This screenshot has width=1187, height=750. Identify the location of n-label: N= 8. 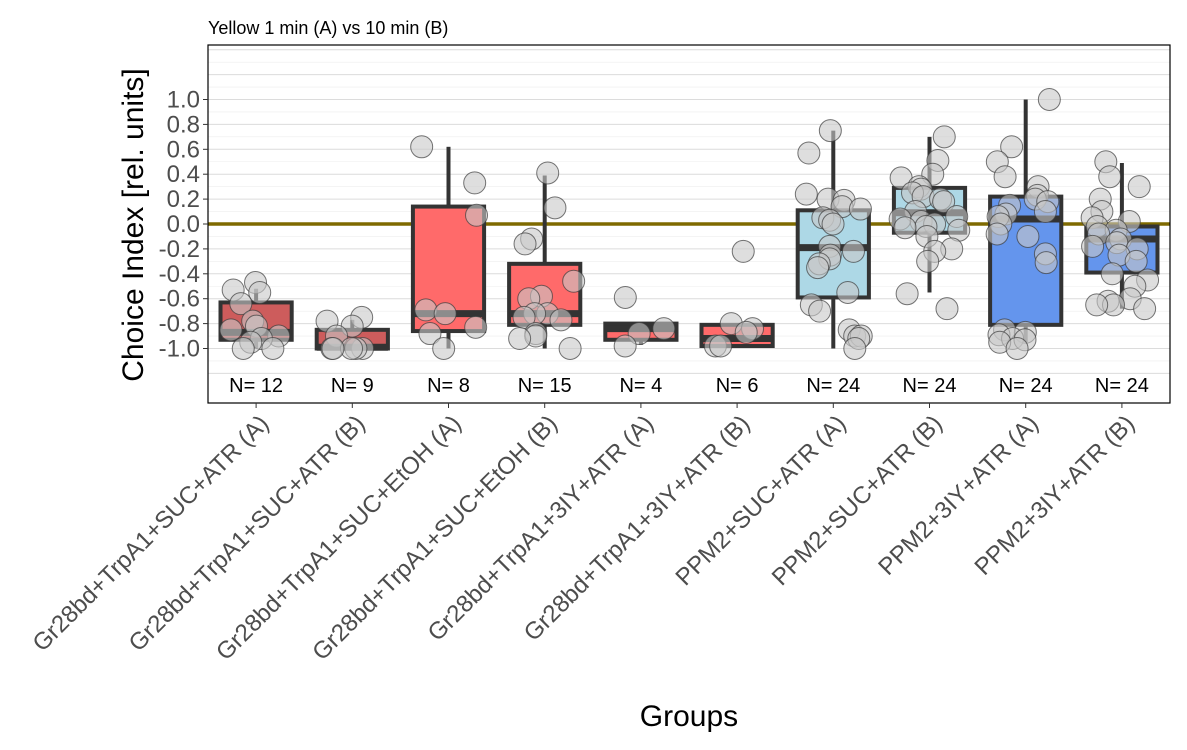
(448, 386).